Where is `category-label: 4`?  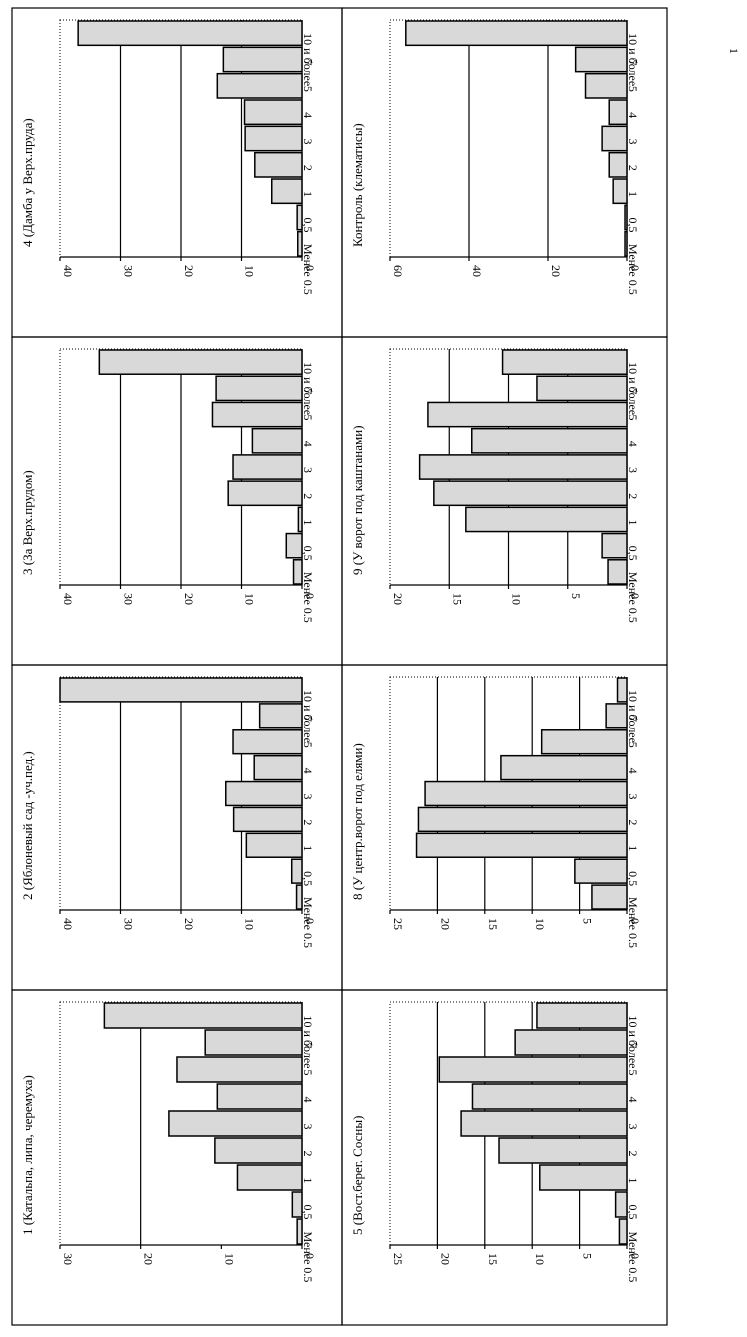
category-label: 4 is located at coordinates (633, 115).